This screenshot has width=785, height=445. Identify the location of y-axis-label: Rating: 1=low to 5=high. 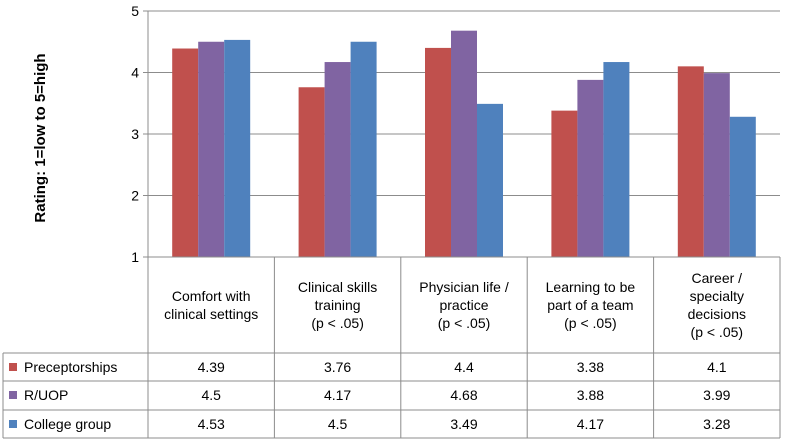
(40, 137).